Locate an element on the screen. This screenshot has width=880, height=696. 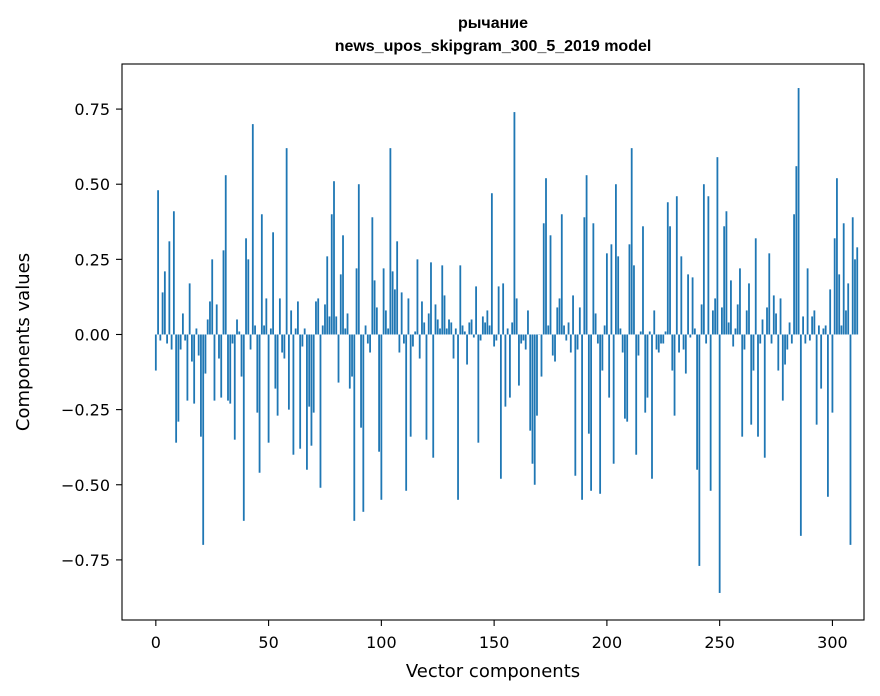
y-tick-label: −0.50 is located at coordinates (85, 485).